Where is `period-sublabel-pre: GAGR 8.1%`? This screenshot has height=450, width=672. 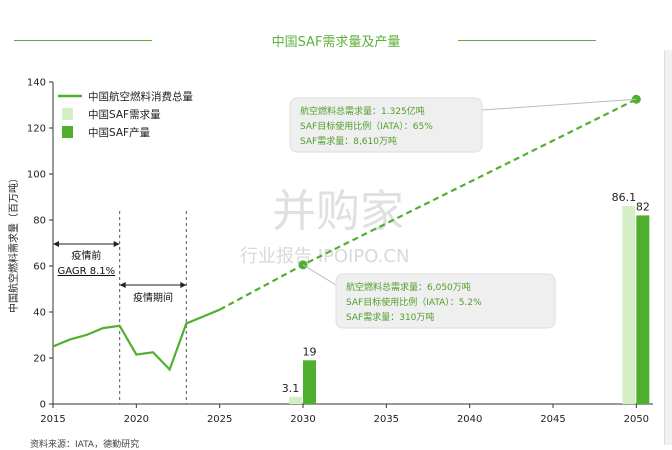 period-sublabel-pre: GAGR 8.1% is located at coordinates (86, 271).